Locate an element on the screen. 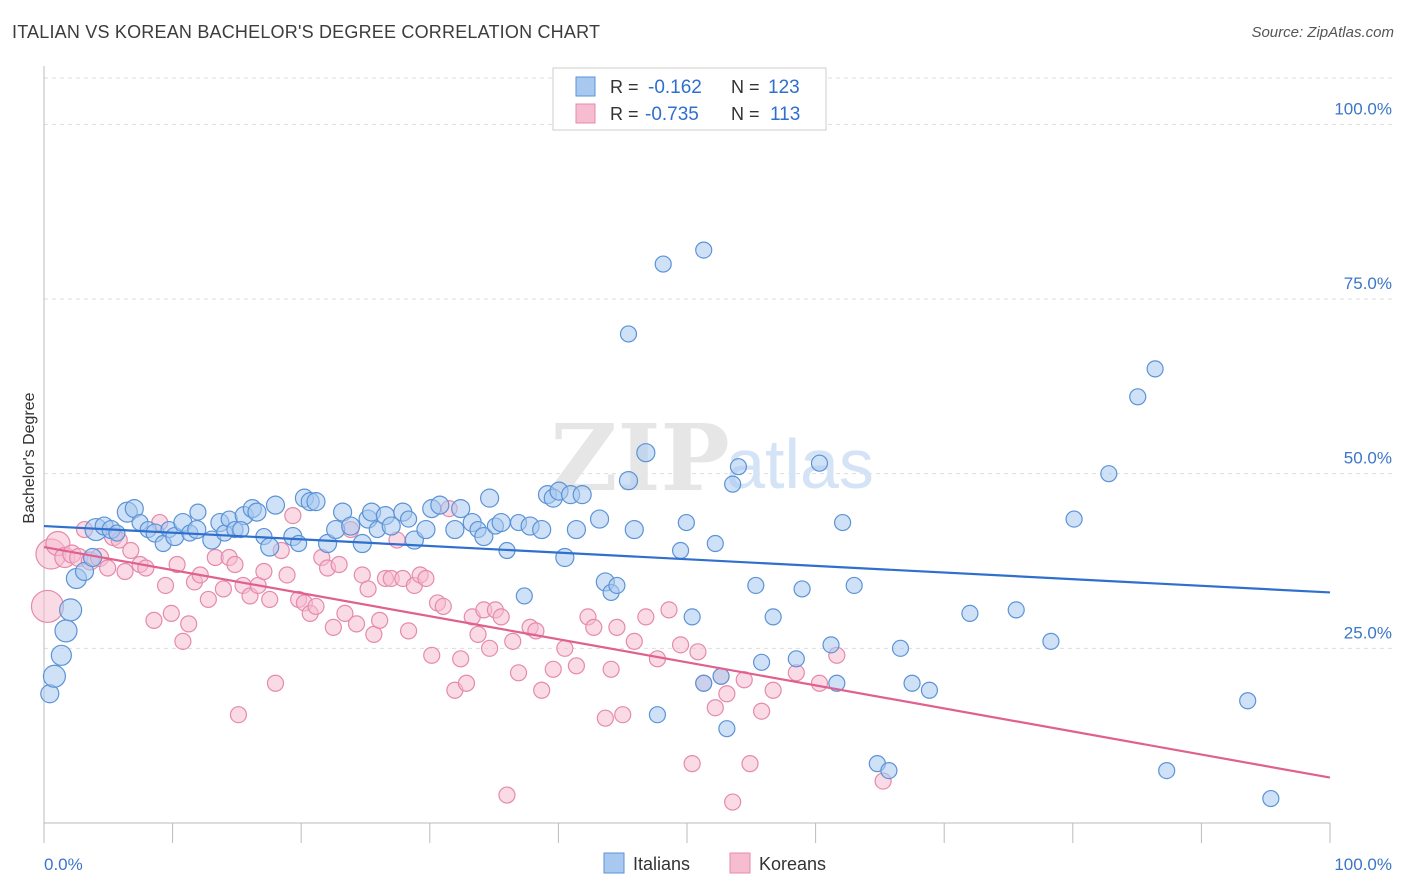 The height and width of the screenshot is (892, 1406). watermark-atlas: atlas is located at coordinates (800, 464).